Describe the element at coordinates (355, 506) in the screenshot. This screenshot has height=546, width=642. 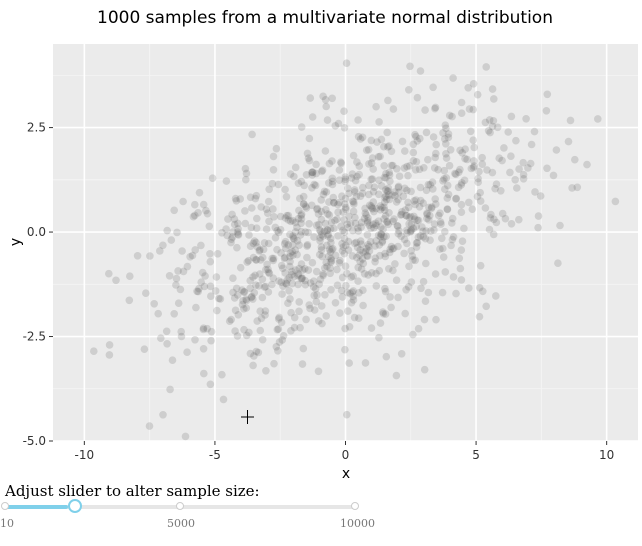
I see `slider-max-dot` at that location.